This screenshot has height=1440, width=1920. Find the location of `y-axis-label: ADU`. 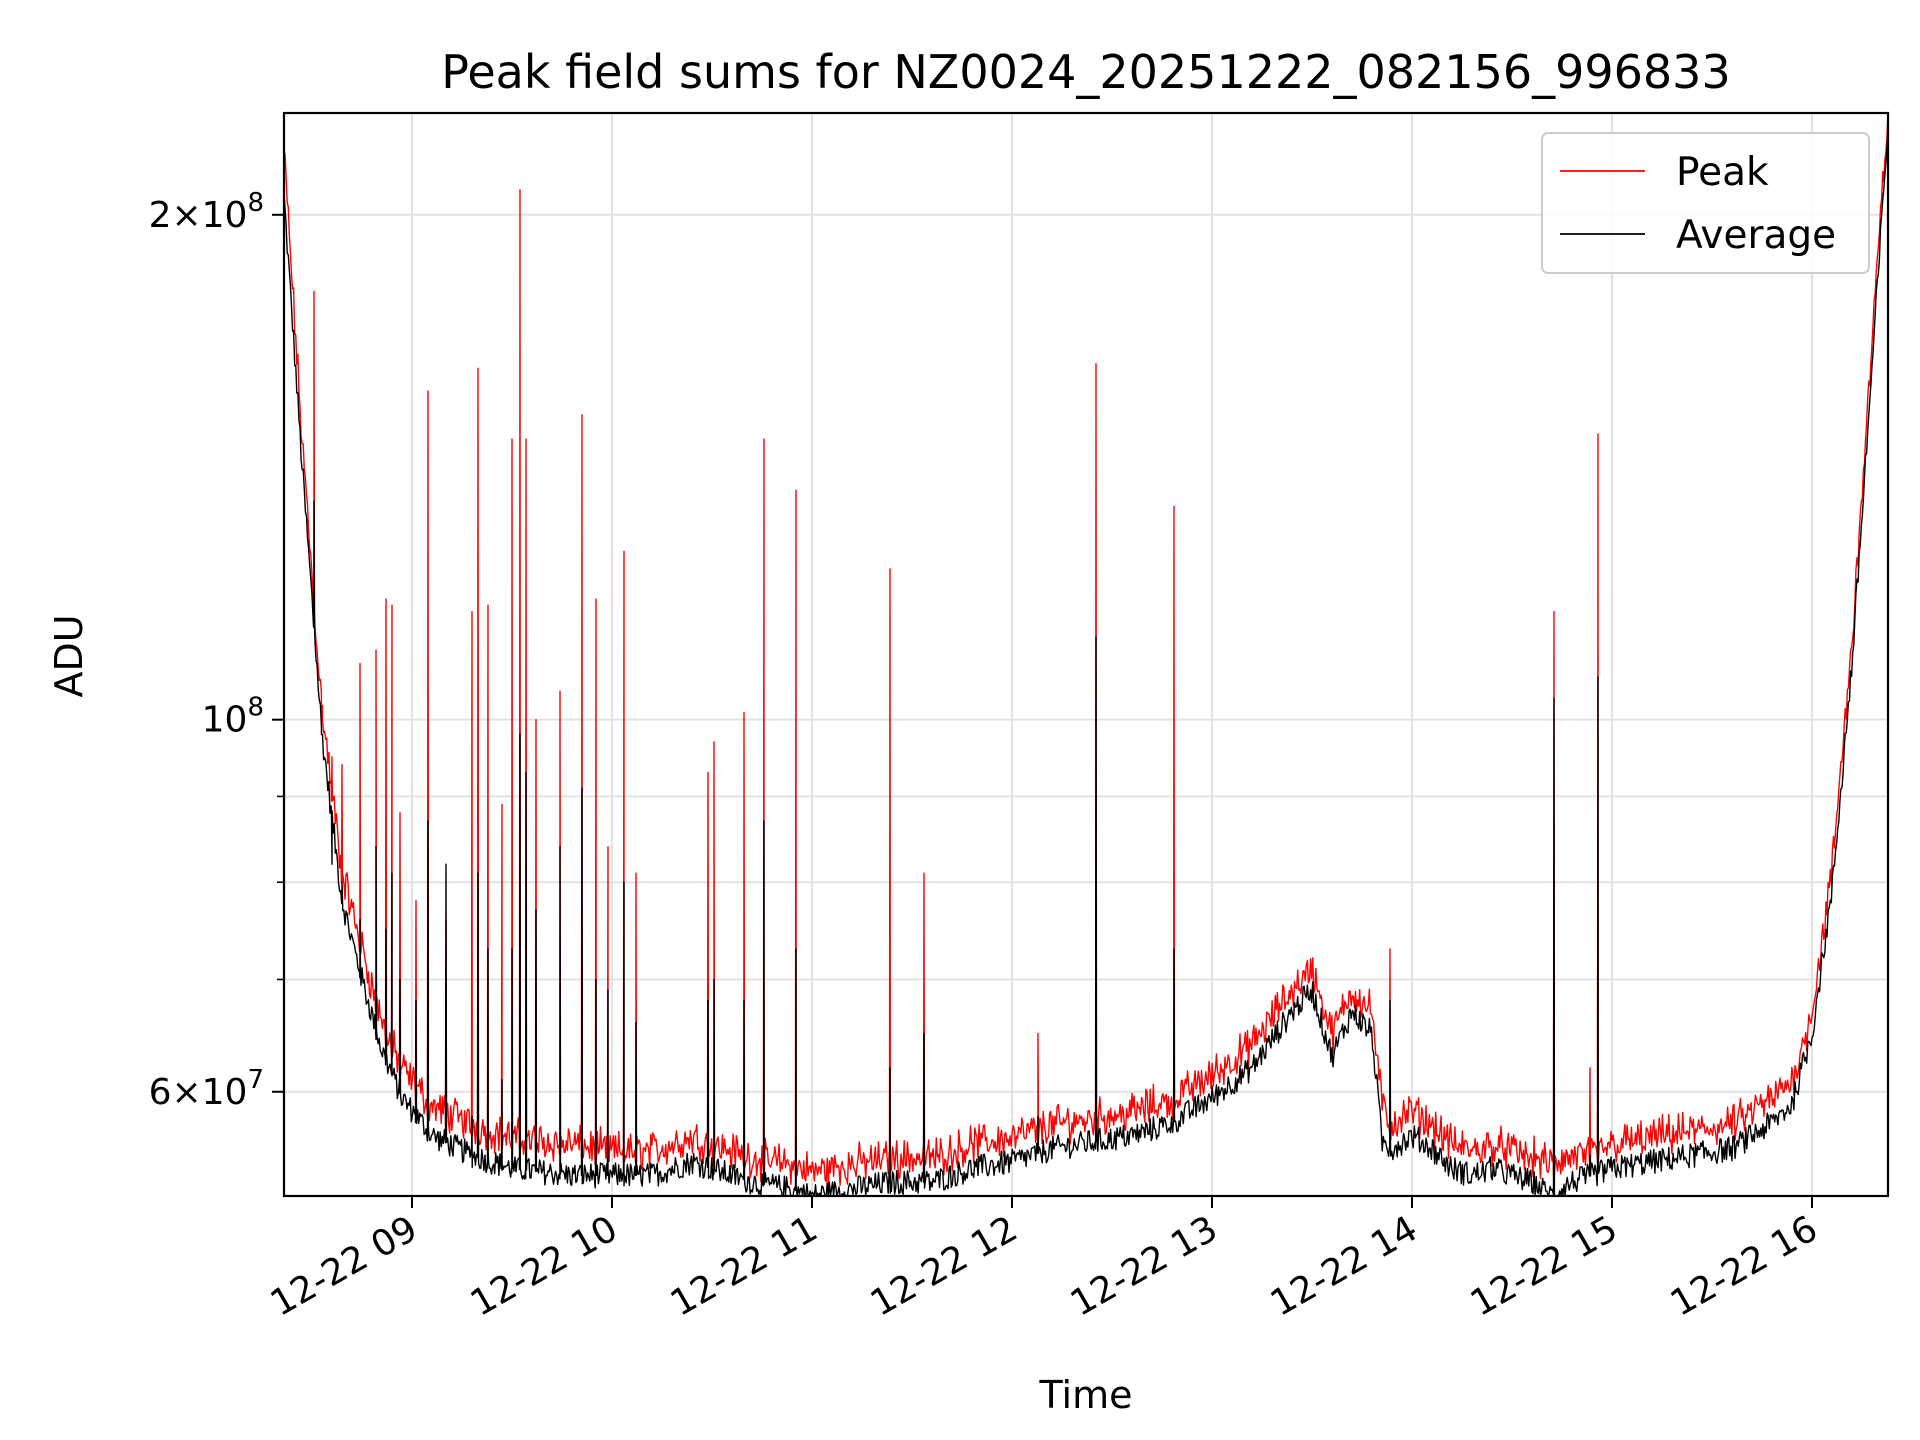

y-axis-label: ADU is located at coordinates (69, 655).